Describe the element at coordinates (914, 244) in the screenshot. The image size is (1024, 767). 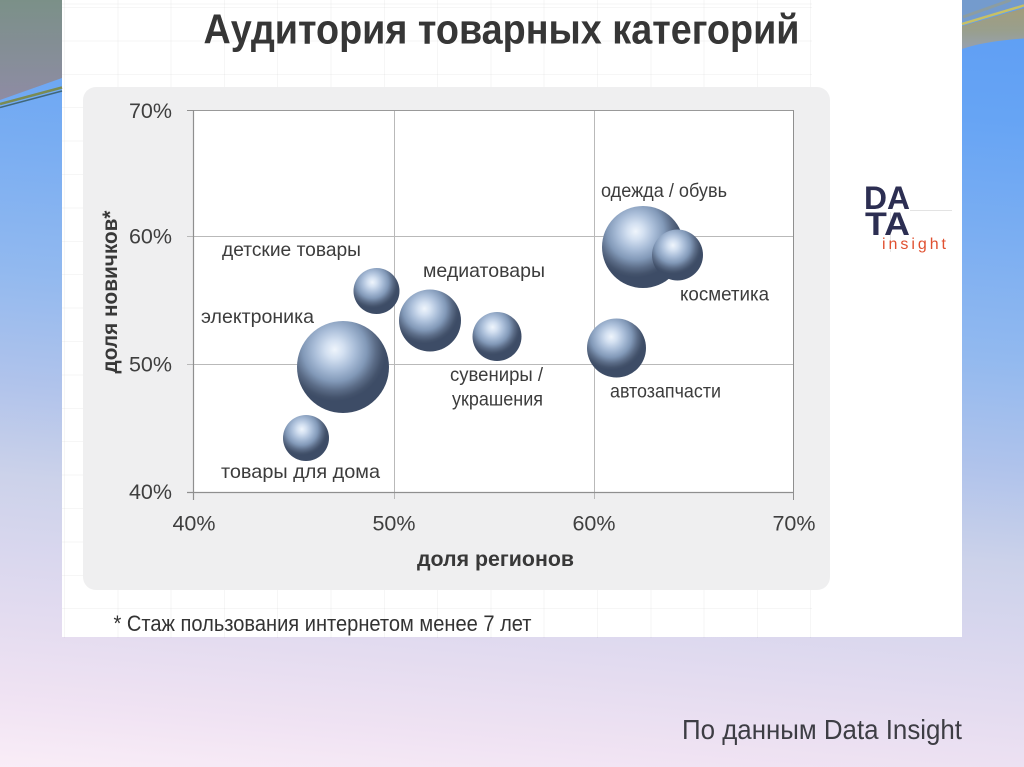
I see `svg-text: insight` at that location.